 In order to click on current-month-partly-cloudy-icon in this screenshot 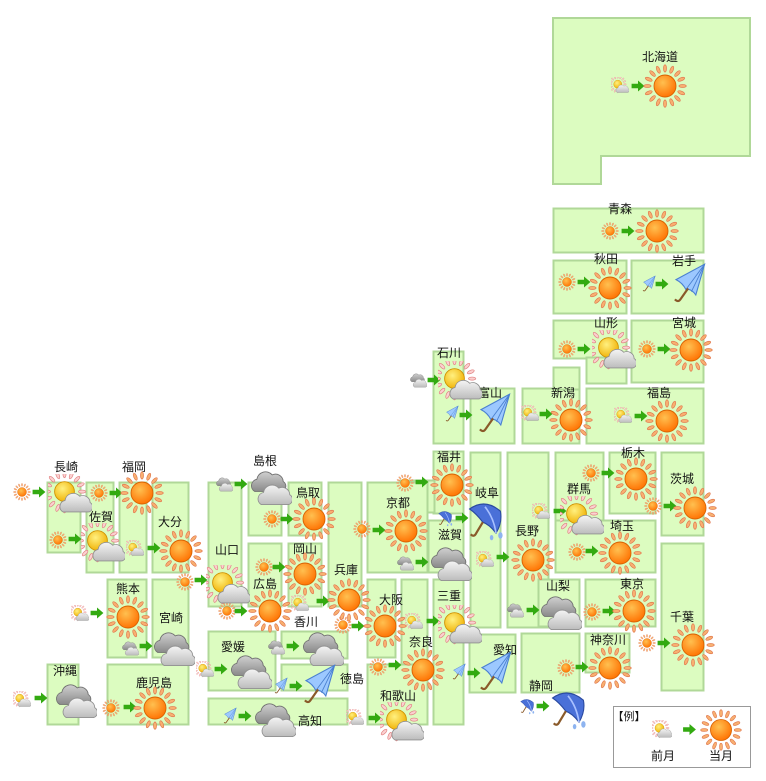, I will do `click(67, 491)`.